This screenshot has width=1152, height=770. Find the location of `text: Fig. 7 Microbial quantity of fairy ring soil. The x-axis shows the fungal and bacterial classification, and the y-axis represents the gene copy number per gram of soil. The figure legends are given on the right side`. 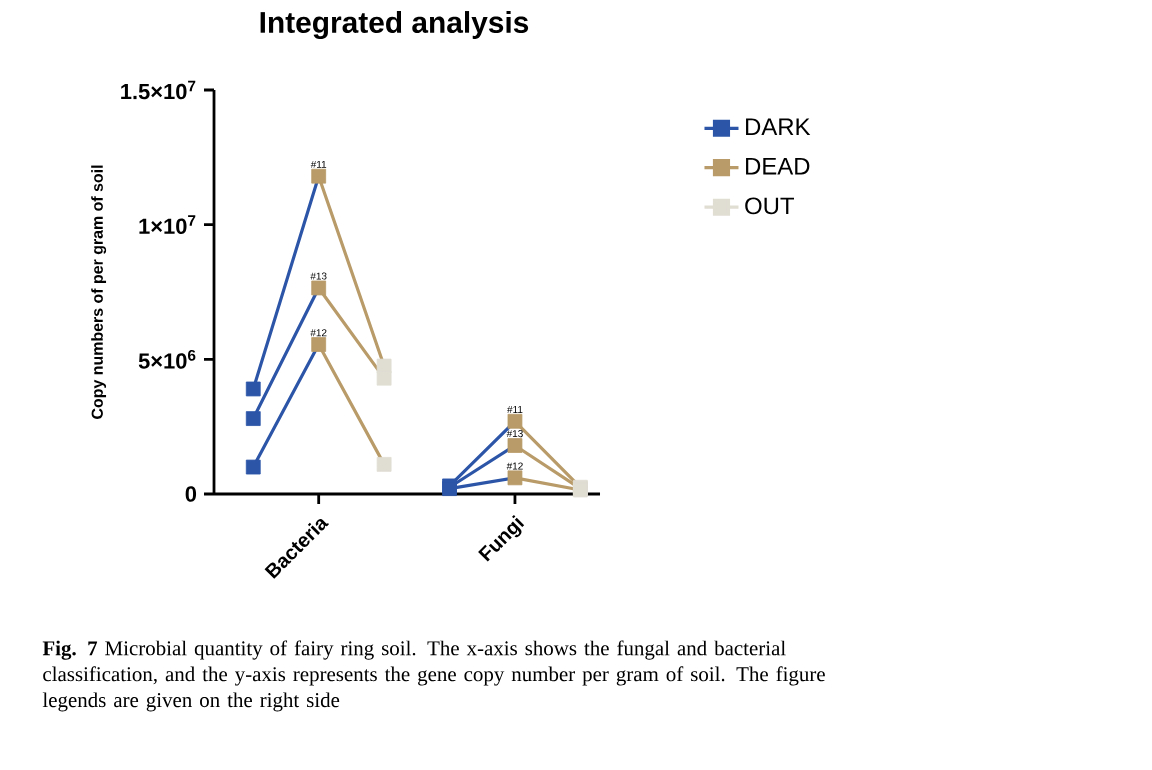

text: Fig. 7 Microbial quantity of fairy ring soil. The x-axis shows the fungal and bacterial classification, and the y-axis represents the gene copy number per gram of soil. The figure legends are given on the right side is located at coordinates (433, 676).